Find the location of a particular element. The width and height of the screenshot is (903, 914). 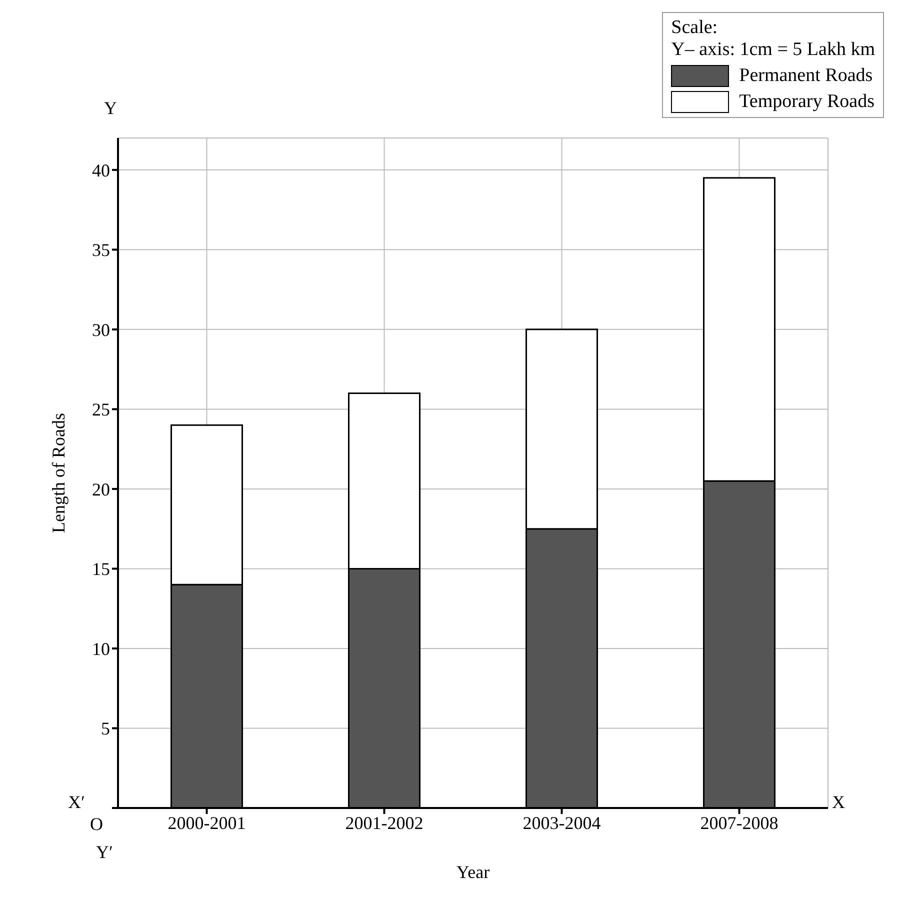

y-axis-title: Length of Roads is located at coordinates (58, 473).